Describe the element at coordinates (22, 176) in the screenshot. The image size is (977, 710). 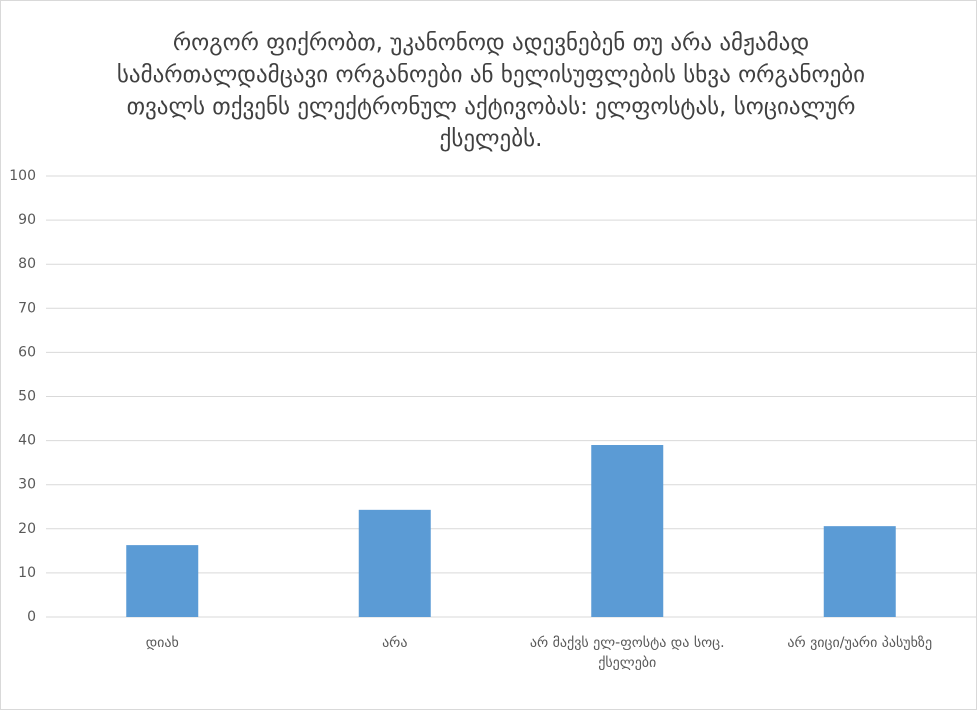
I see `y-tick-label: 100` at that location.